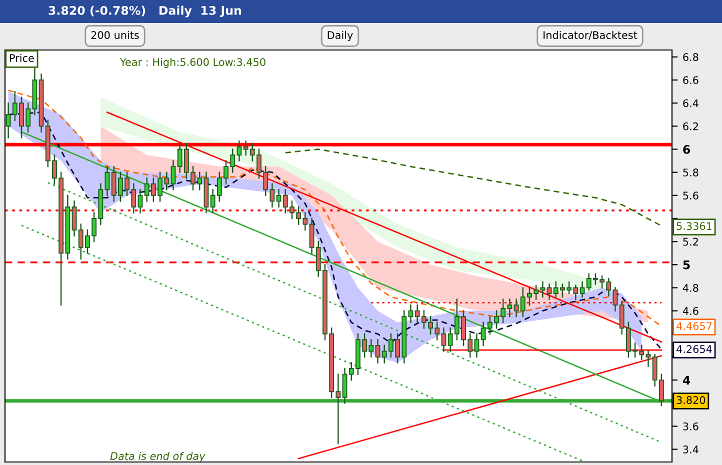 Image resolution: width=722 pixels, height=465 pixels. What do you see at coordinates (686, 149) in the screenshot?
I see `y-tick-label: 6` at bounding box center [686, 149].